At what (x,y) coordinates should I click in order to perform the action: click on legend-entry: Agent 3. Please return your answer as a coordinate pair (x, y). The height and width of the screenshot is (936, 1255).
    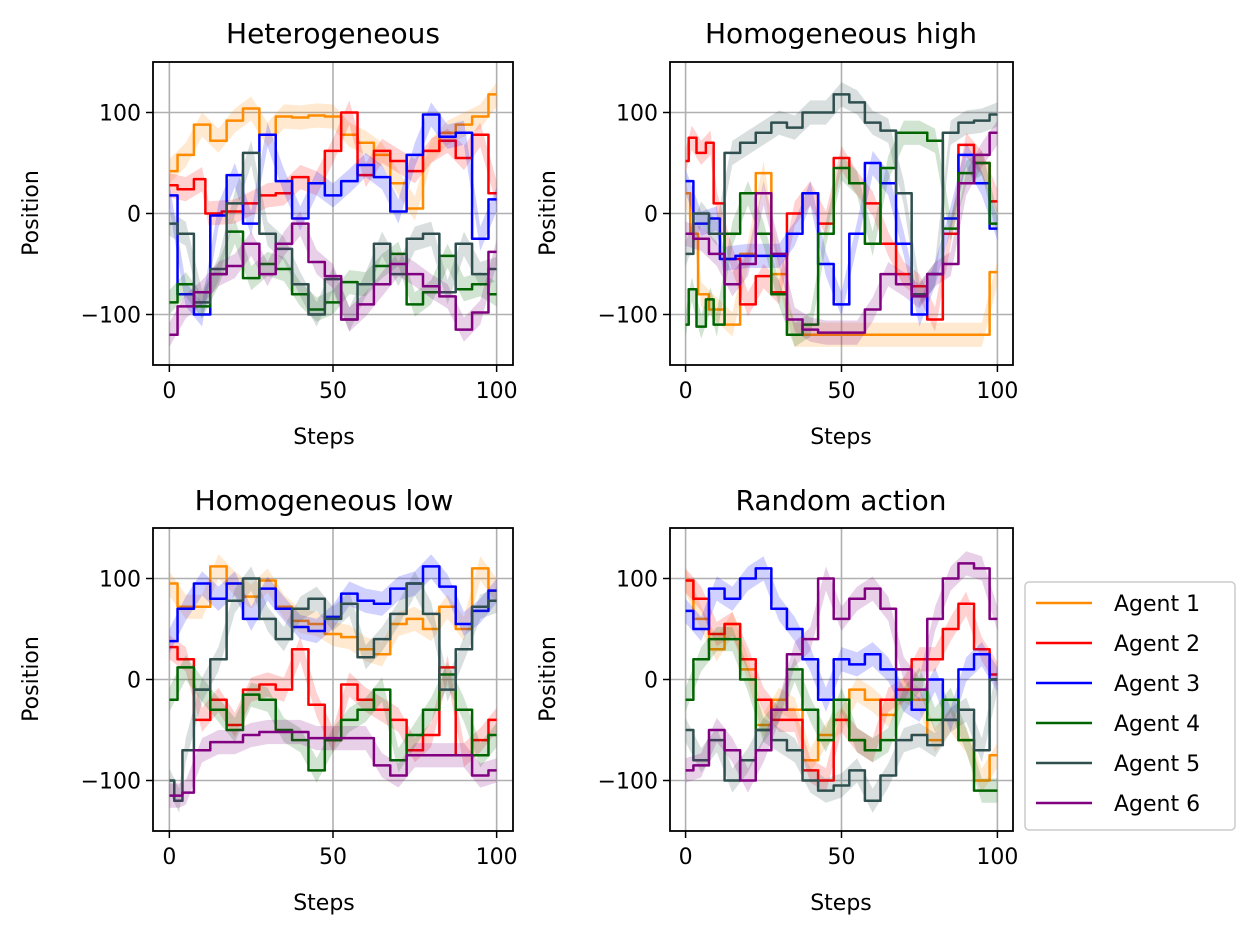
    Looking at the image, I should click on (1118, 684).